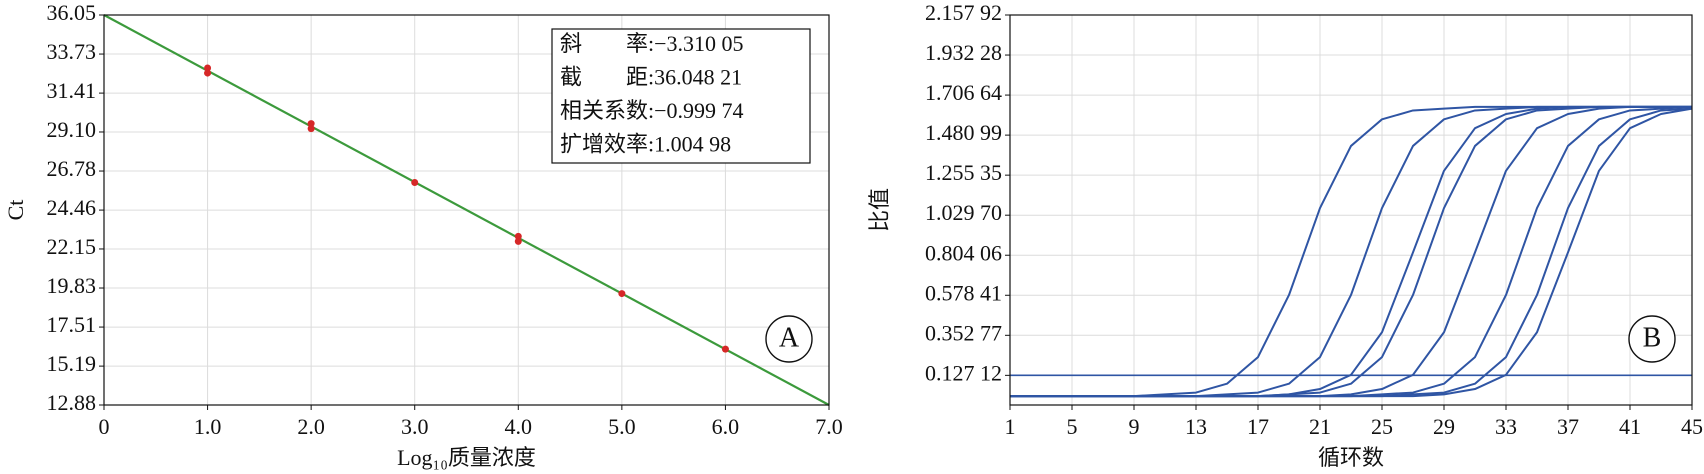 This screenshot has width=1704, height=474. I want to click on x-tick-label: 5.0, so click(622, 426).